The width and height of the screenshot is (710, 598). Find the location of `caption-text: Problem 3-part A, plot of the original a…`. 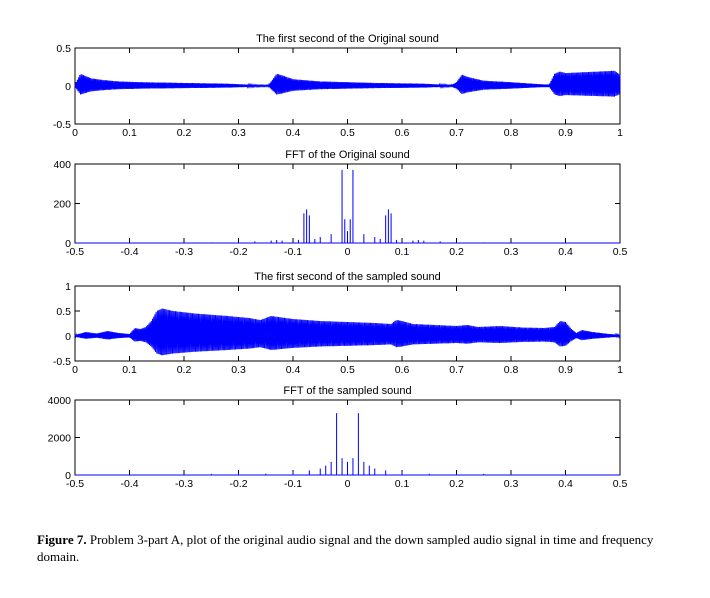

caption-text: Problem 3-part A, plot of the original a… is located at coordinates (345, 548).